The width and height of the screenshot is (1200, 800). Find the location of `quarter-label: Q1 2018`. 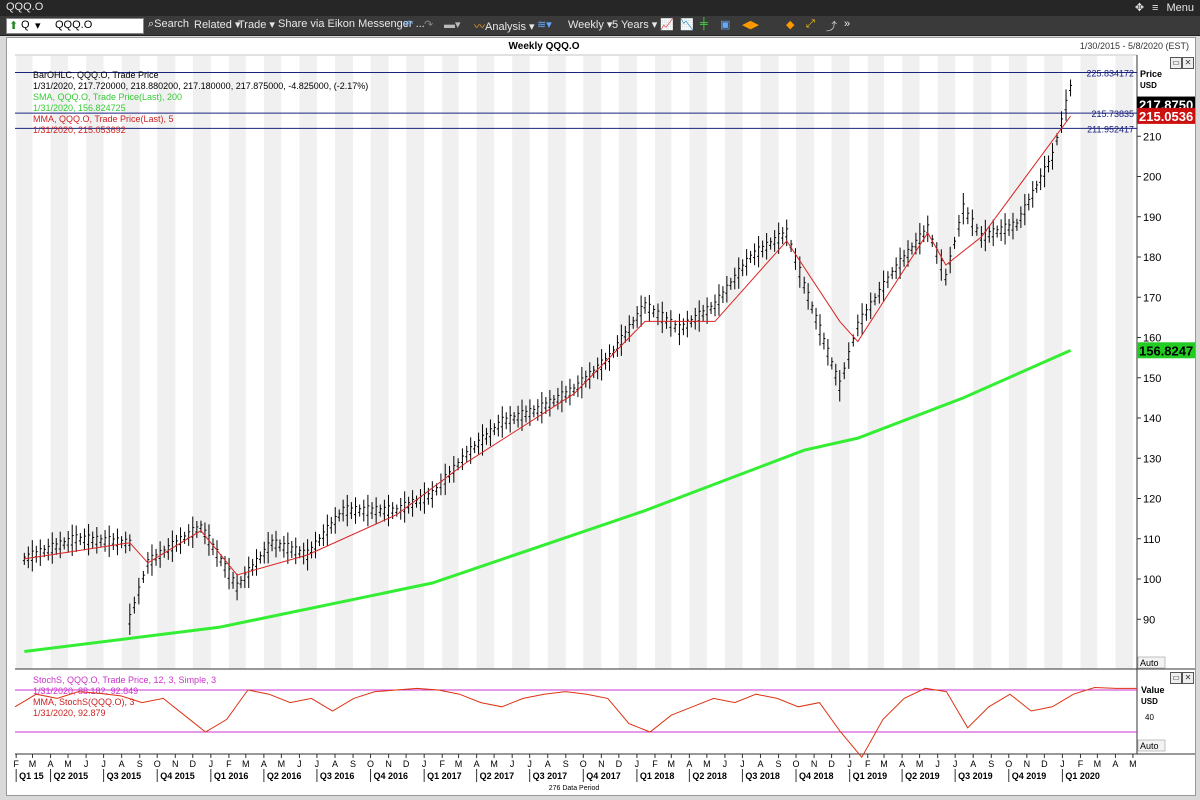

quarter-label: Q1 2018 is located at coordinates (657, 776).